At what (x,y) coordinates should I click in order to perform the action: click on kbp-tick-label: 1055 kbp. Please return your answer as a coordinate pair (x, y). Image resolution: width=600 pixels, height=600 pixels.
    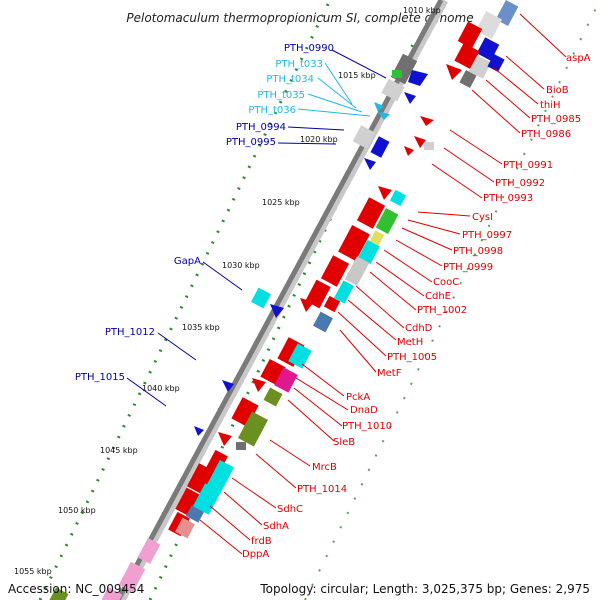
    Looking at the image, I should click on (33, 571).